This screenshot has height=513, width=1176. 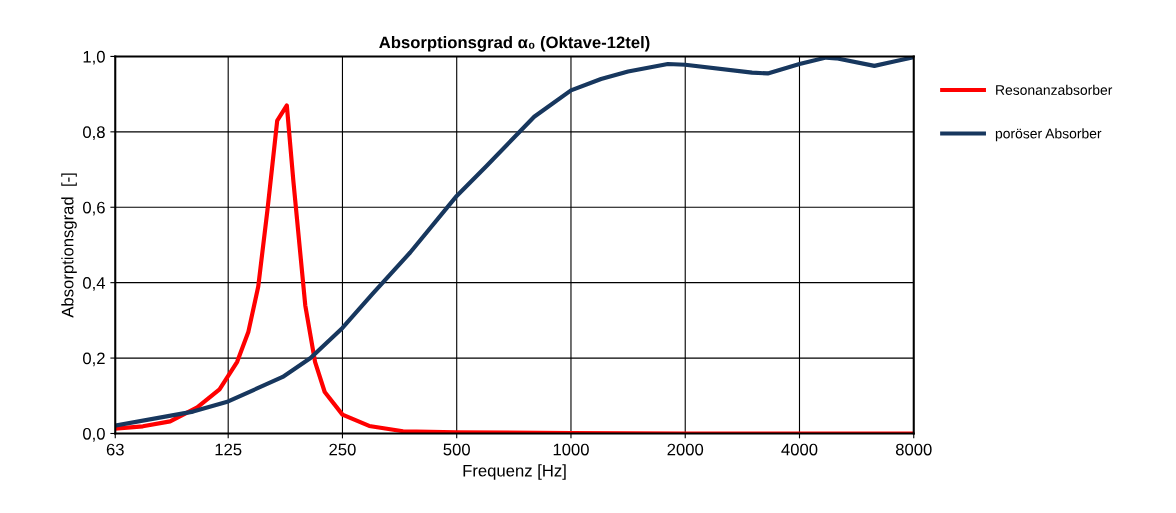 What do you see at coordinates (69, 245) in the screenshot?
I see `y-axis-title: Absorptionsgrad [-]` at bounding box center [69, 245].